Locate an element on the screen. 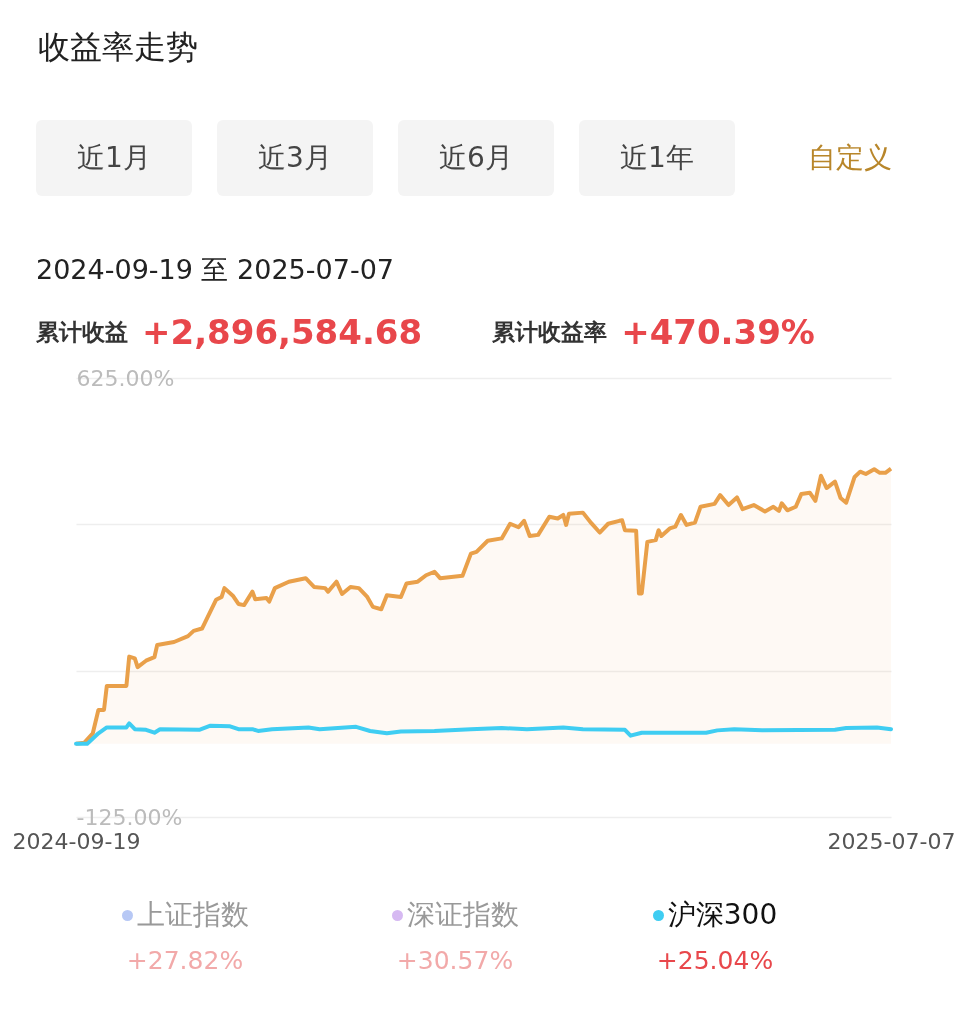 The image size is (964, 1024). text: 上证指数 is located at coordinates (192, 915).